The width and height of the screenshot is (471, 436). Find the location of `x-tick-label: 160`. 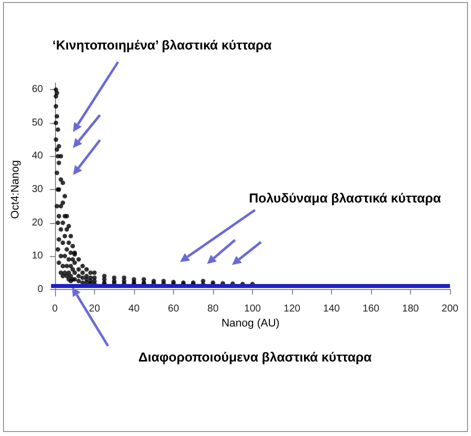

x-tick-label: 160 is located at coordinates (371, 309).